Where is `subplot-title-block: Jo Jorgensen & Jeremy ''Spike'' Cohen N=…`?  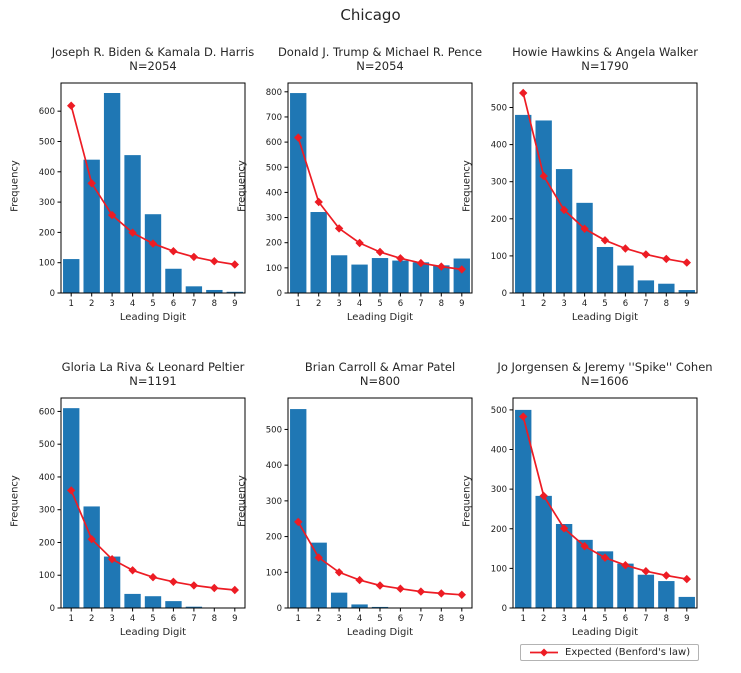 subplot-title-block: Jo Jorgensen & Jeremy ''Spike'' Cohen N=… is located at coordinates (604, 374).